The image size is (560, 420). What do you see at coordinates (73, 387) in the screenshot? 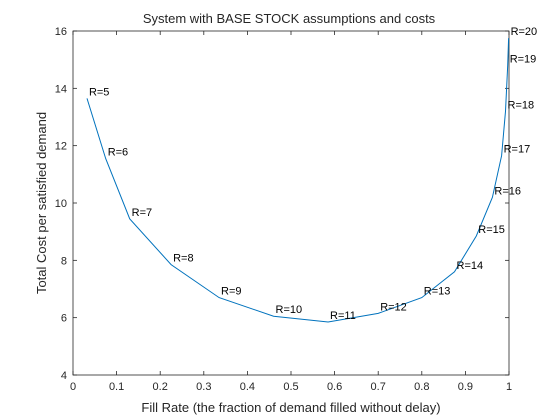
I see `x-tick-label: 0` at bounding box center [73, 387].